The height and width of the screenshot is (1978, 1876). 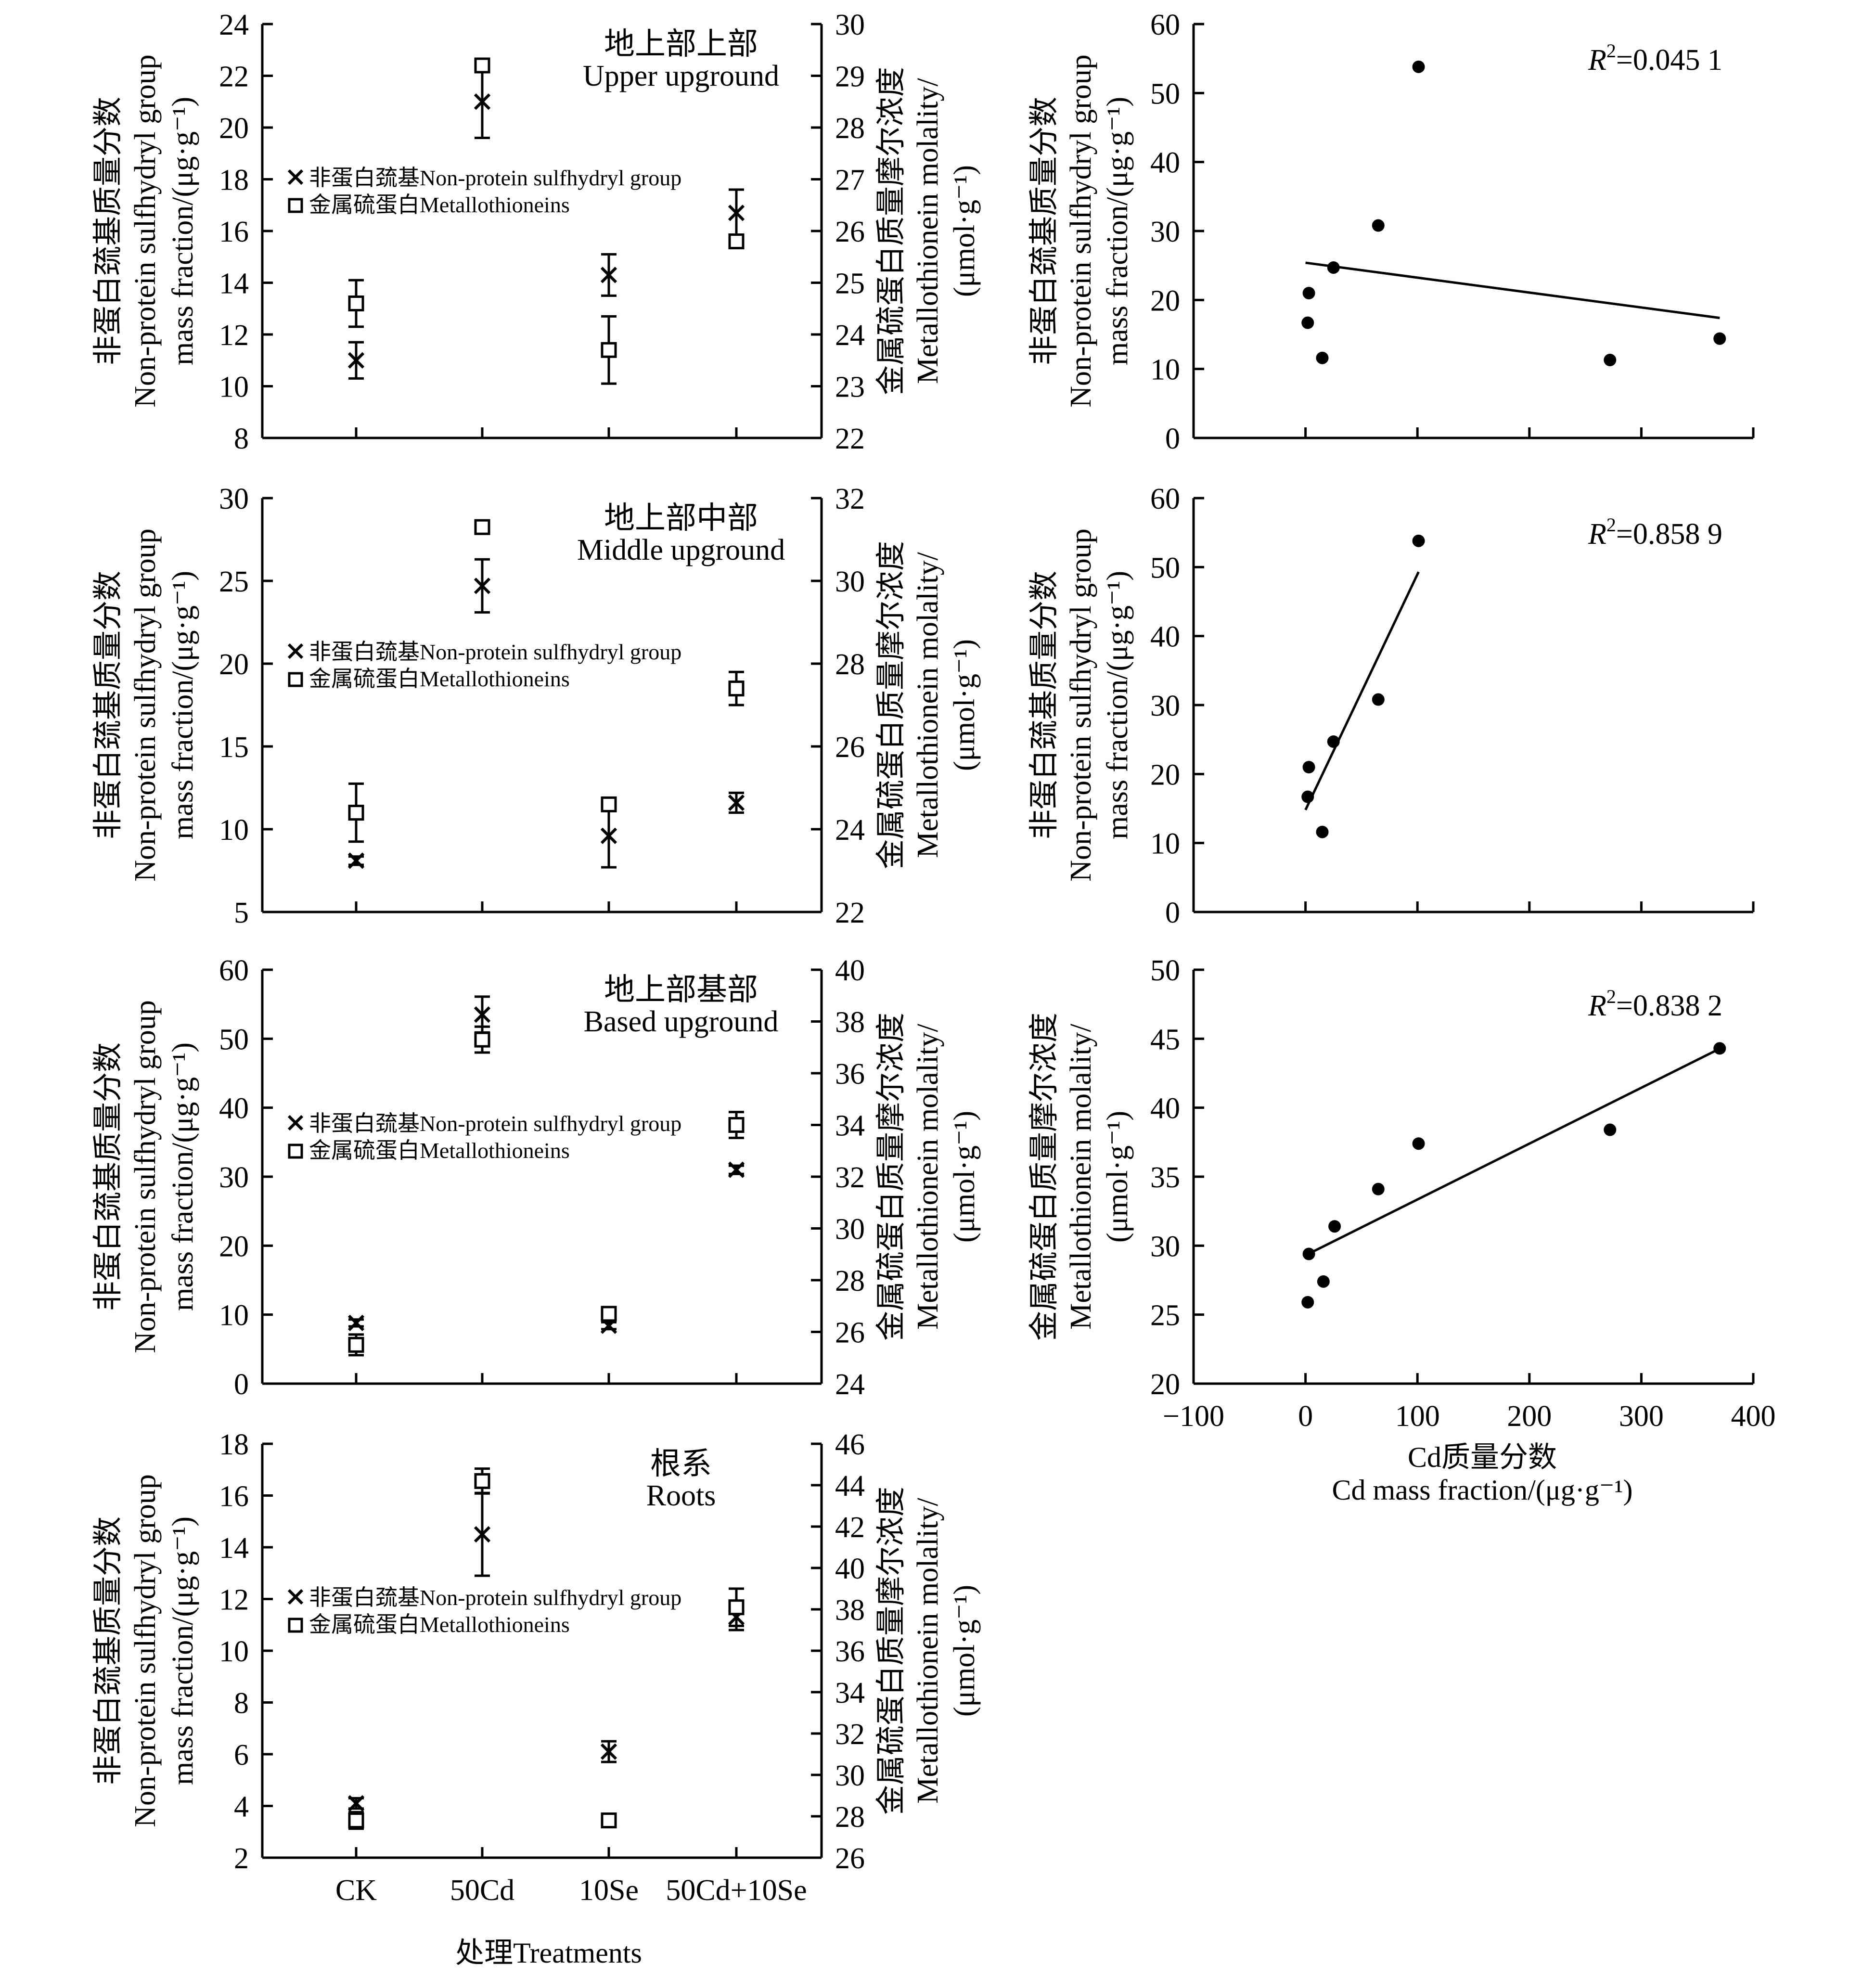 What do you see at coordinates (850, 581) in the screenshot?
I see `right-tick-label: 30` at bounding box center [850, 581].